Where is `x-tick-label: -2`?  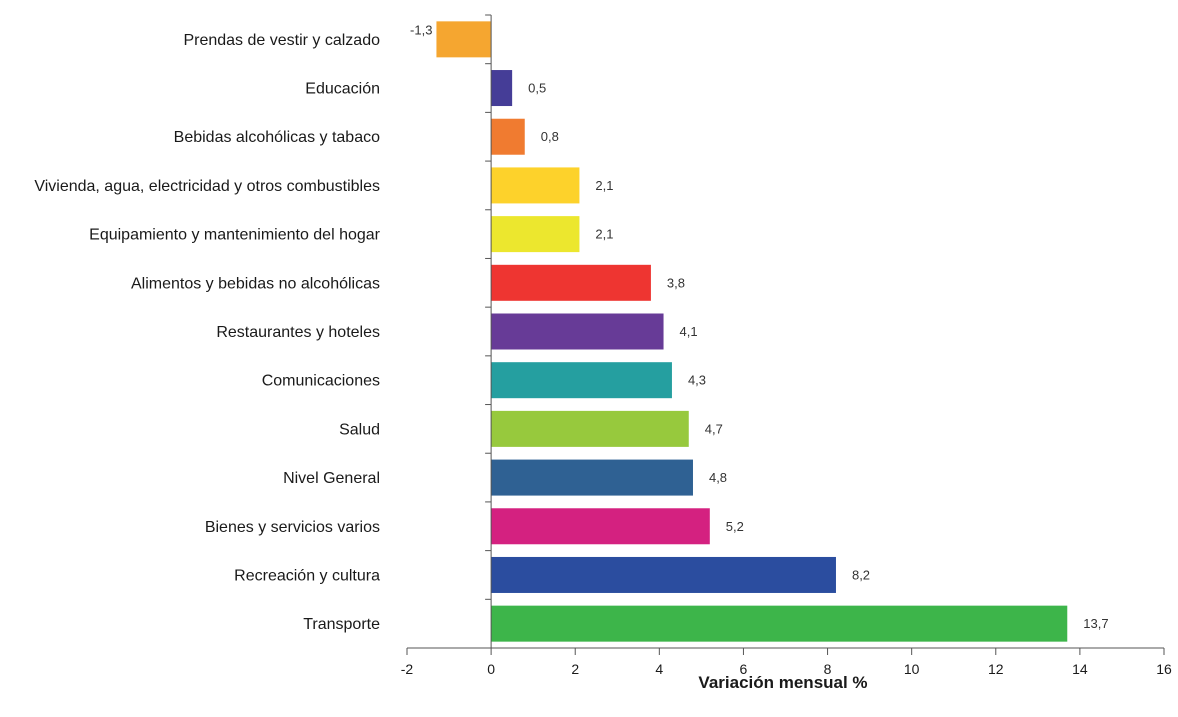
x-tick-label: -2 is located at coordinates (407, 669).